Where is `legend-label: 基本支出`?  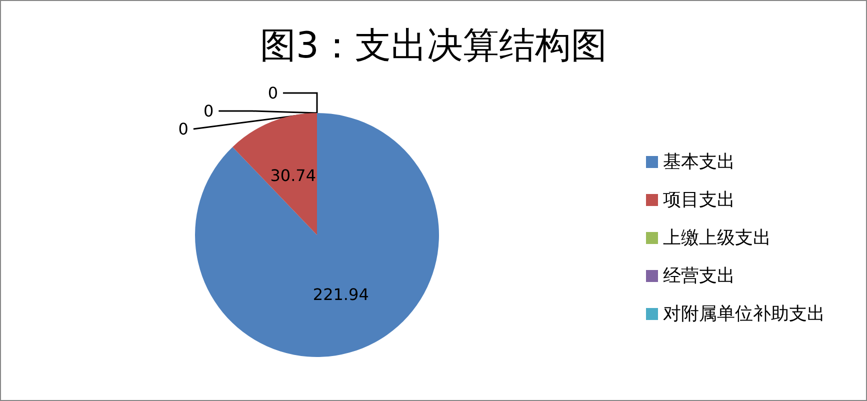
legend-label: 基本支出 is located at coordinates (699, 162).